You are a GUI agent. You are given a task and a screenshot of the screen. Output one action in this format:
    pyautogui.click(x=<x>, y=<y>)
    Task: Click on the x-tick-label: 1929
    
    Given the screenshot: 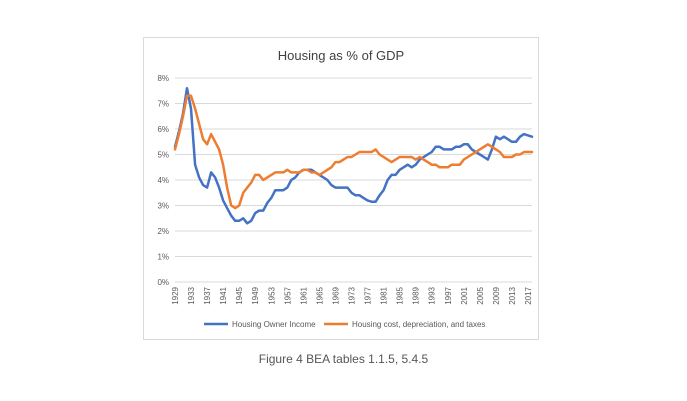 What is the action you would take?
    pyautogui.click(x=175, y=295)
    